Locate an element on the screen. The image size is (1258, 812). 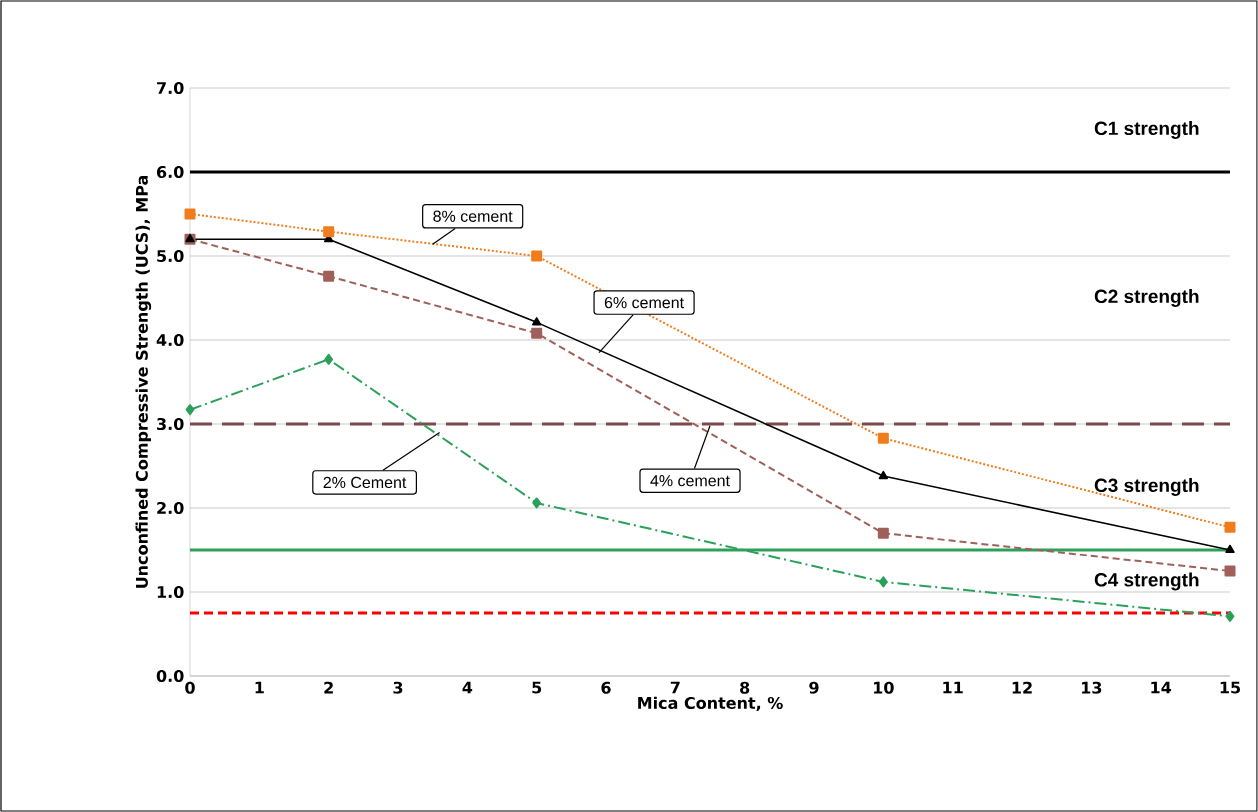
annotation: C4 strength is located at coordinates (1146, 581).